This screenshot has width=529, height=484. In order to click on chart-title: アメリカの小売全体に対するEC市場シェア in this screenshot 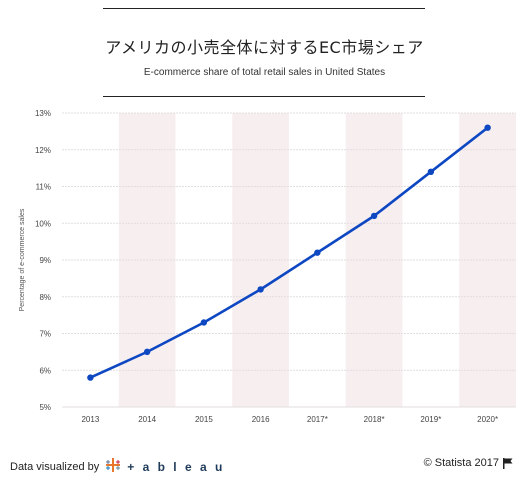, I will do `click(264, 47)`.